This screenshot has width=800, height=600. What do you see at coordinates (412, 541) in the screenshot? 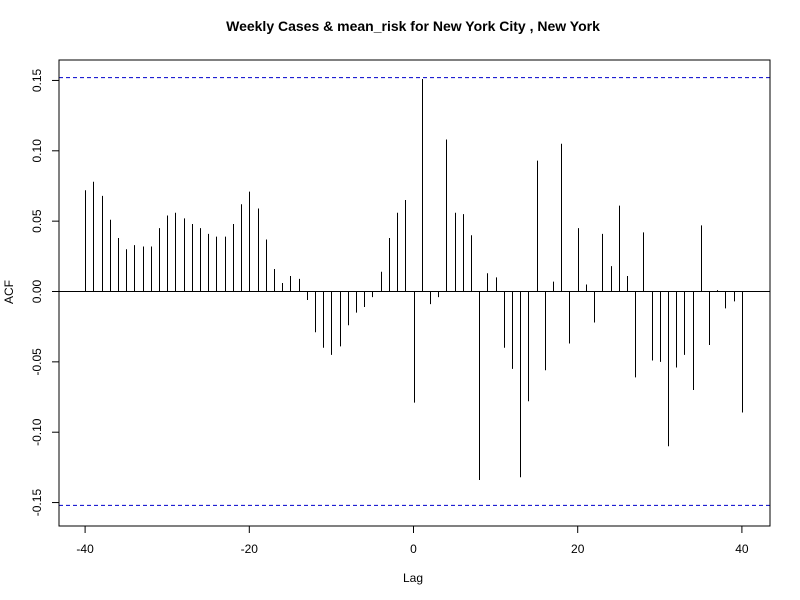
I see `x-axis: -40 -20 0 20 40` at bounding box center [412, 541].